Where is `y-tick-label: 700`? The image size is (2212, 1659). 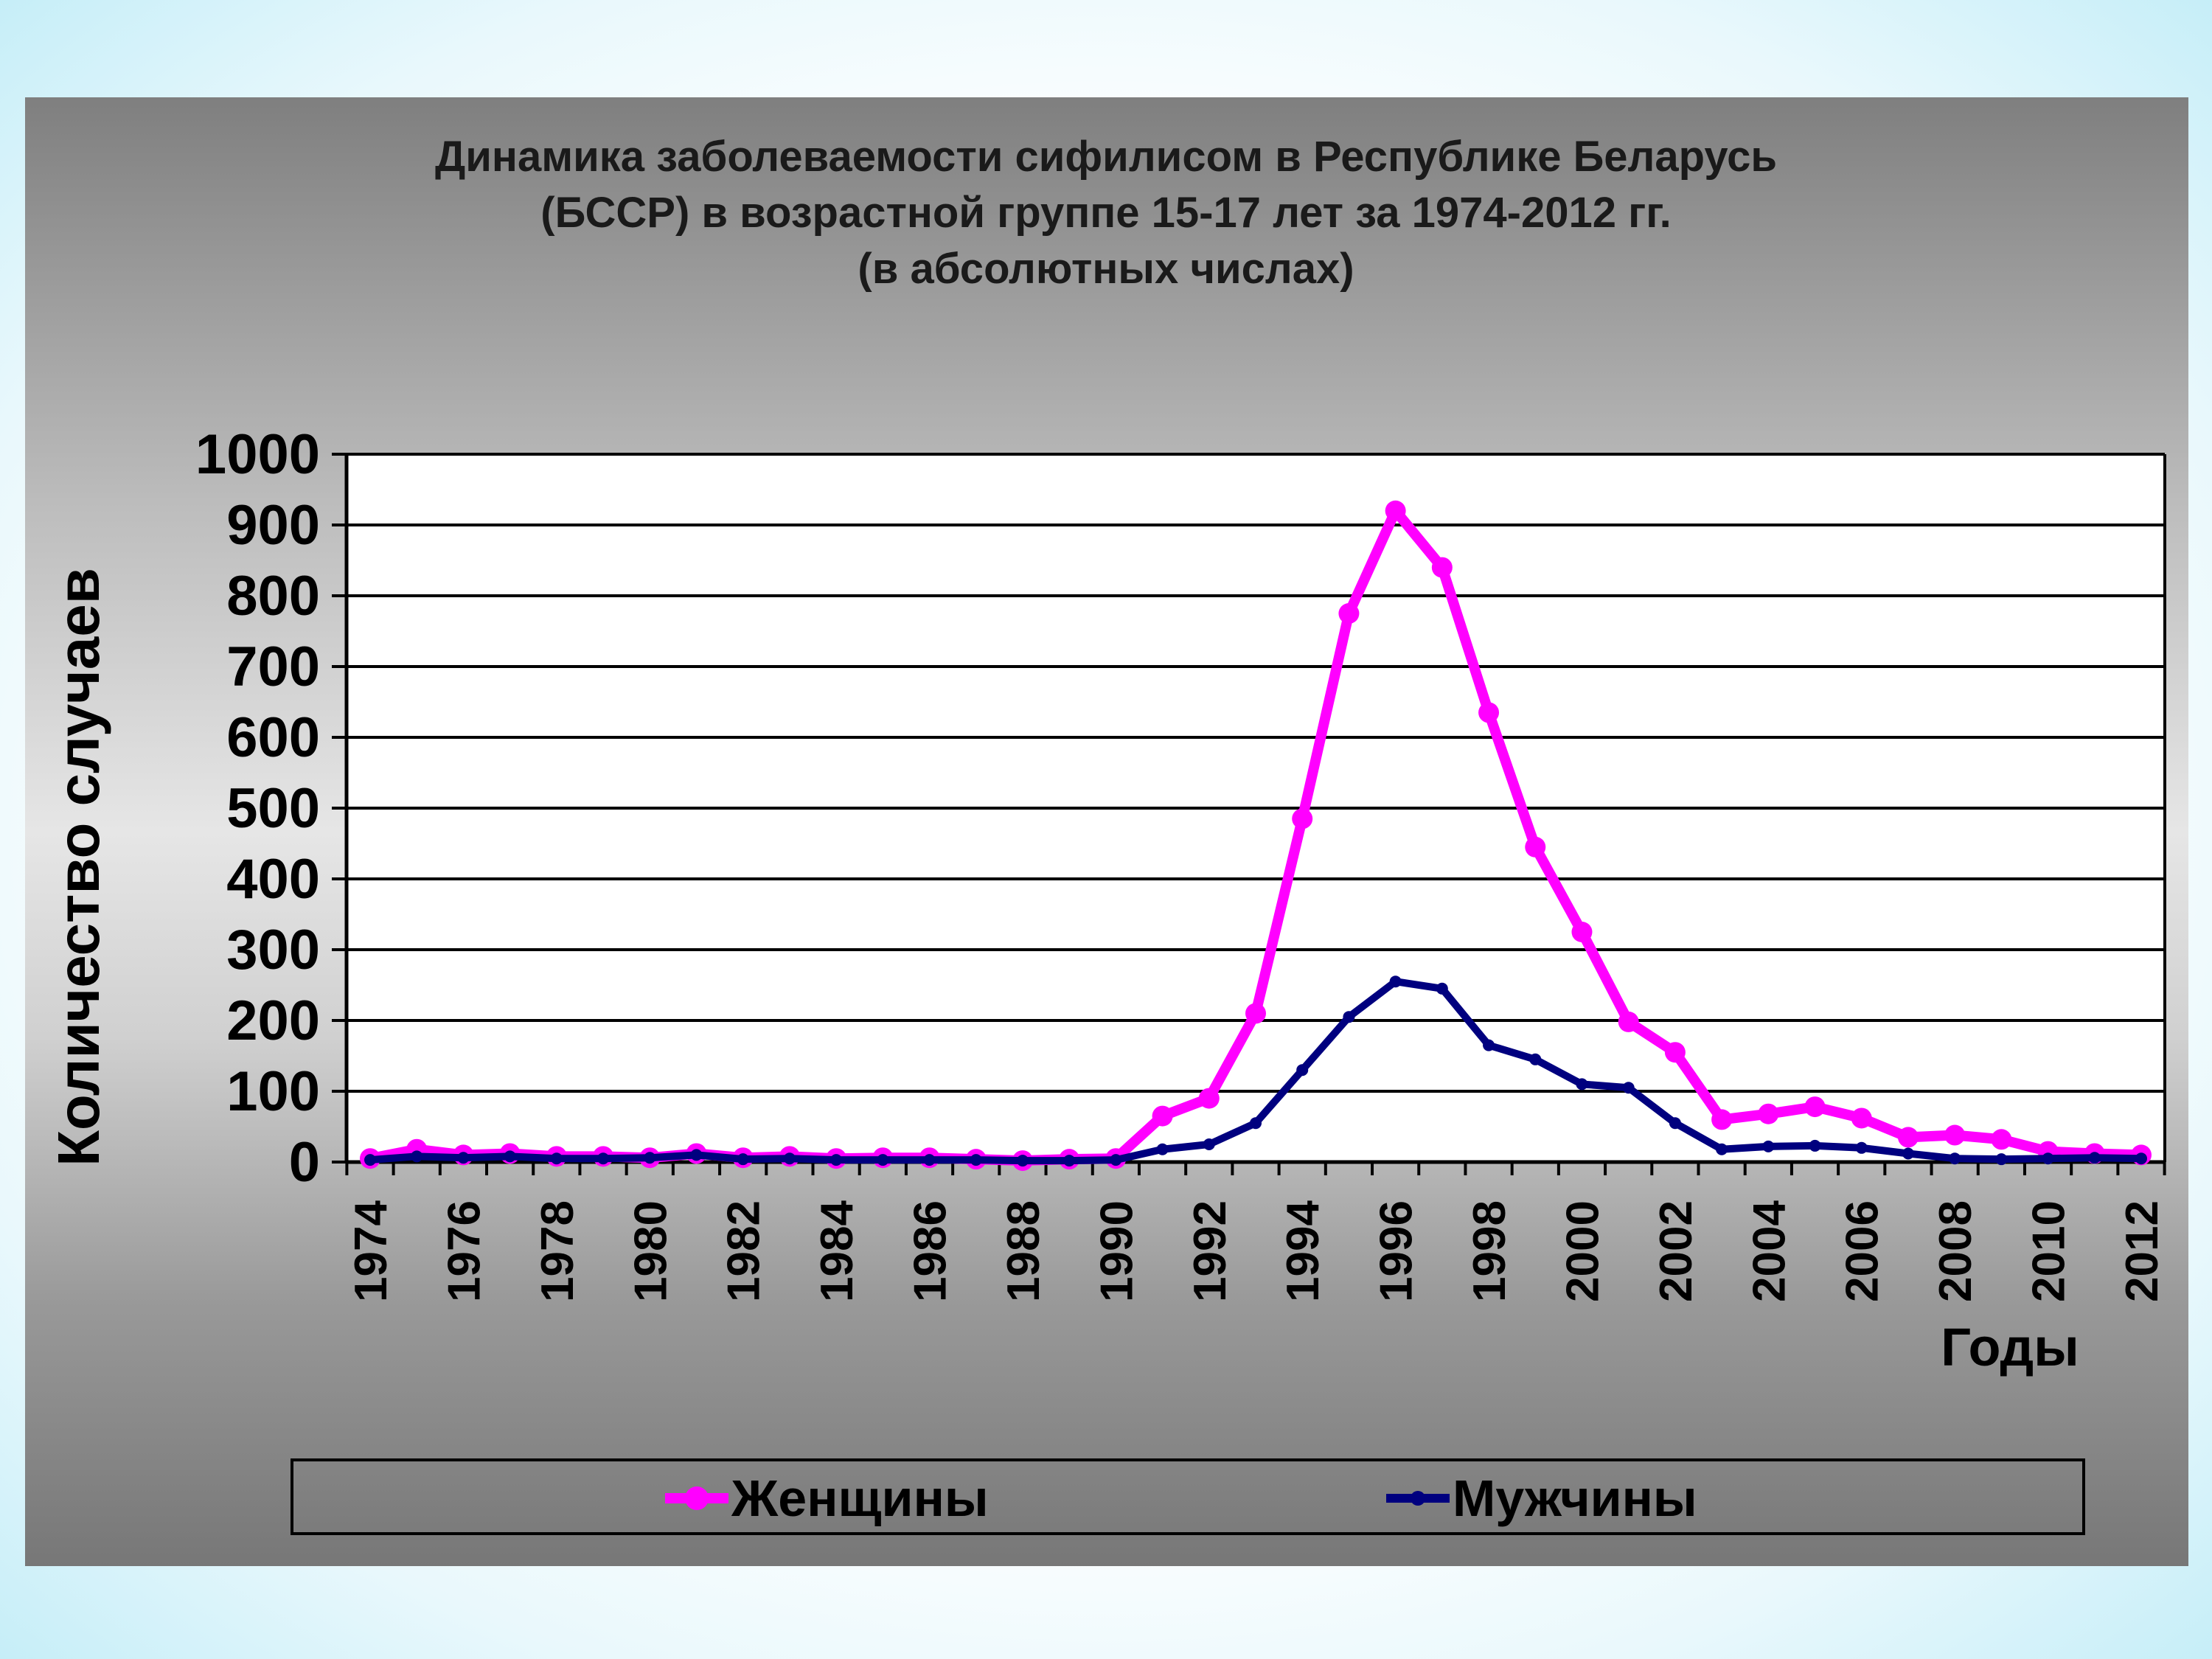
y-tick-label: 700 is located at coordinates (273, 667).